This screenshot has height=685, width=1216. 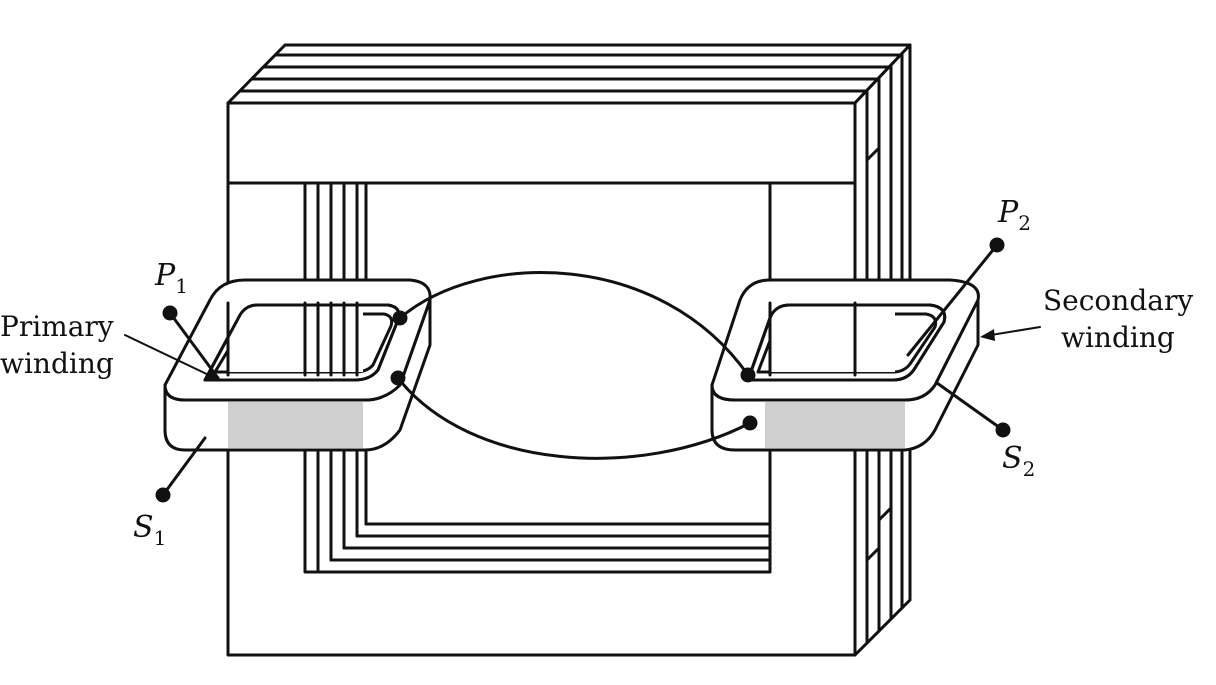 I want to click on secondary-label-line2: winding, so click(x=1118, y=337).